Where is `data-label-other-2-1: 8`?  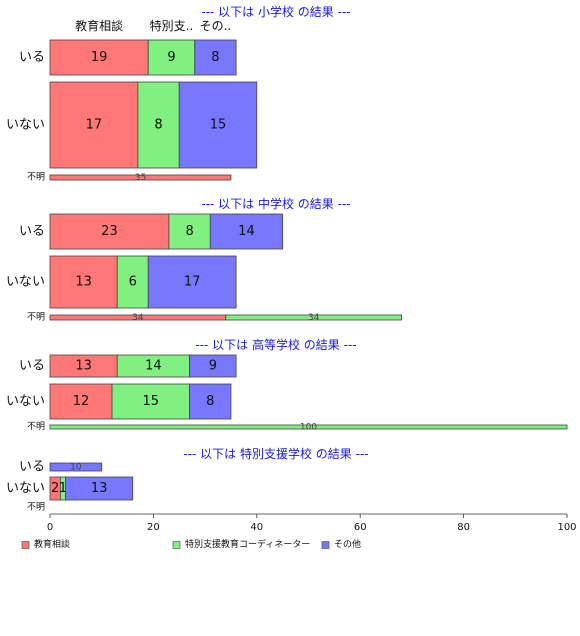 data-label-other-2-1: 8 is located at coordinates (210, 401).